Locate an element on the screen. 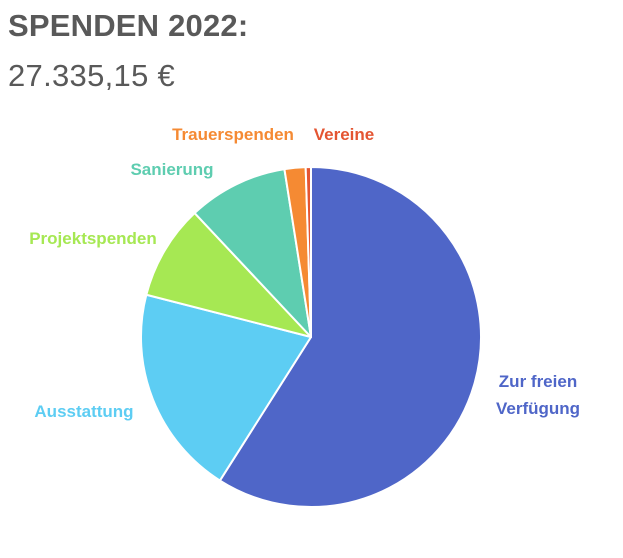 The height and width of the screenshot is (558, 623). slice-label-ausstattung: Ausstattung is located at coordinates (83, 411).